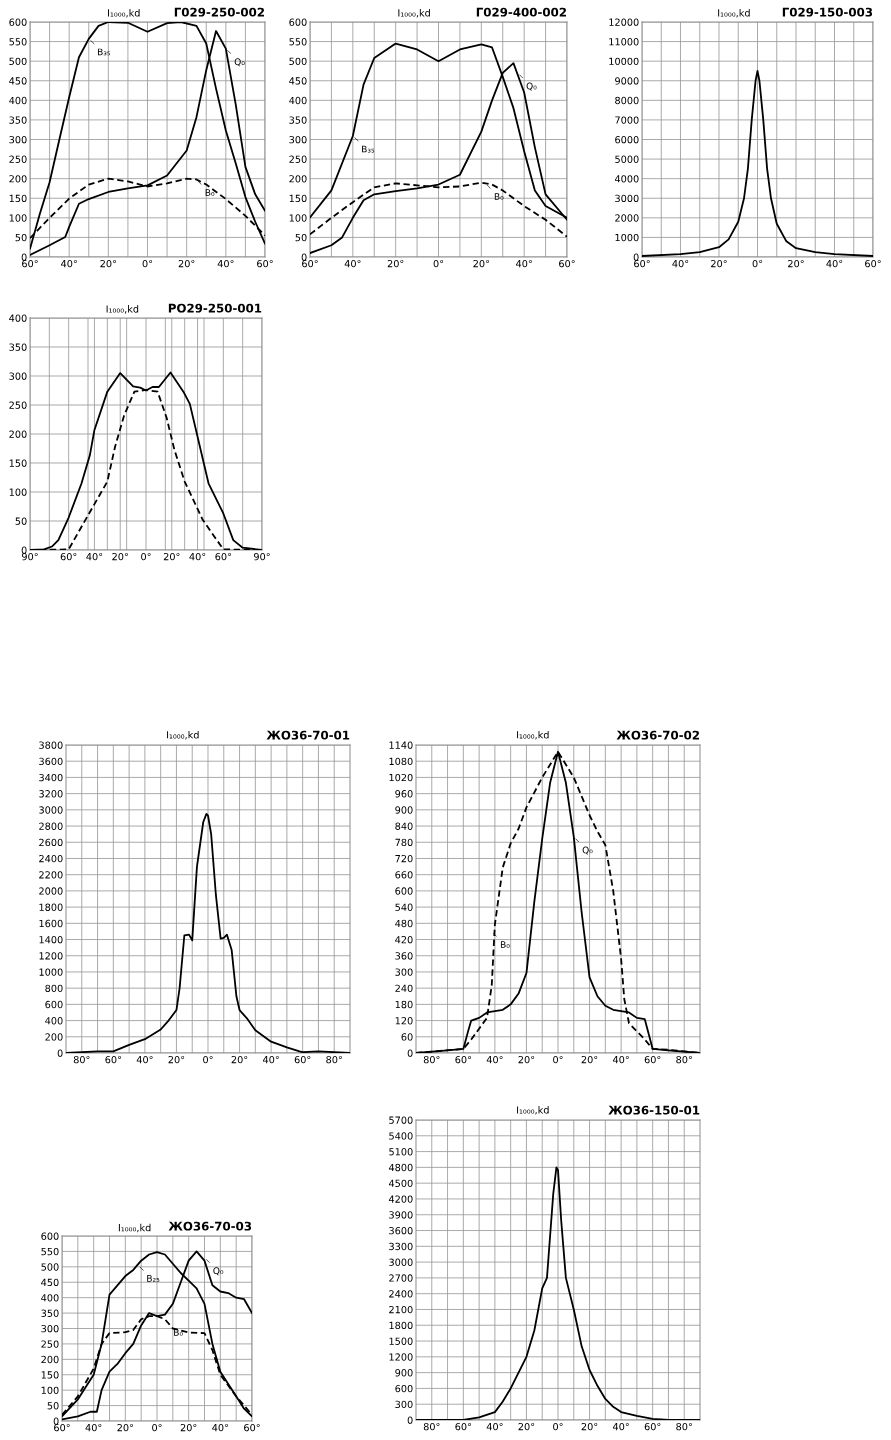  What do you see at coordinates (50, 1313) in the screenshot?
I see `y-tick-label: 350` at bounding box center [50, 1313].